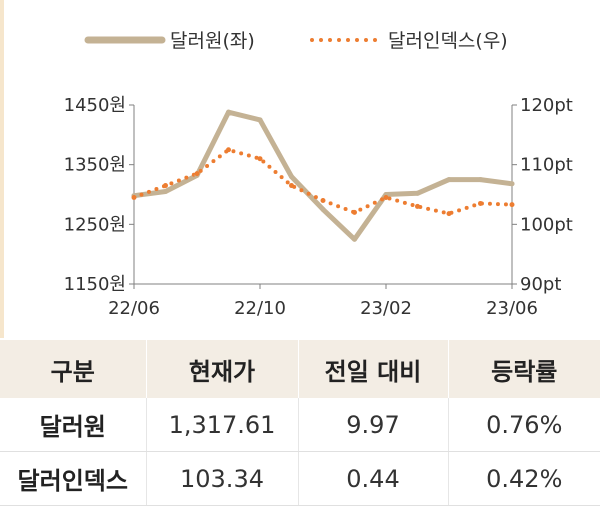 This screenshot has width=600, height=506. I want to click on row-label: 달러원, so click(73, 425).